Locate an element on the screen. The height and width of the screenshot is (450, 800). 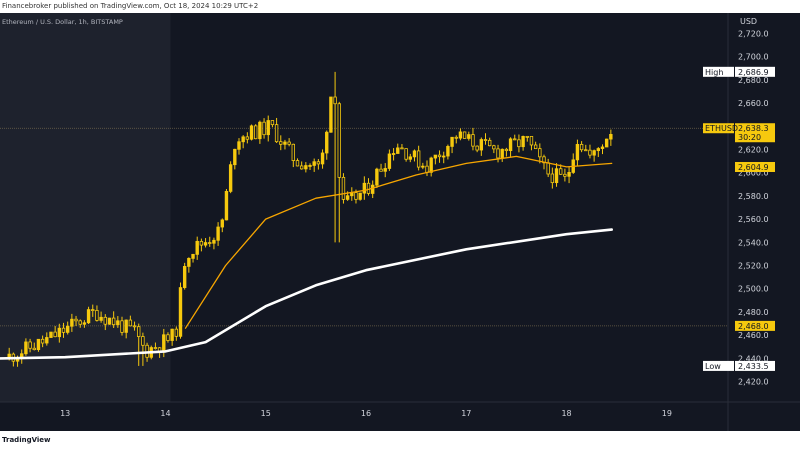
price-label-tag: ETHUSD is located at coordinates (721, 128).